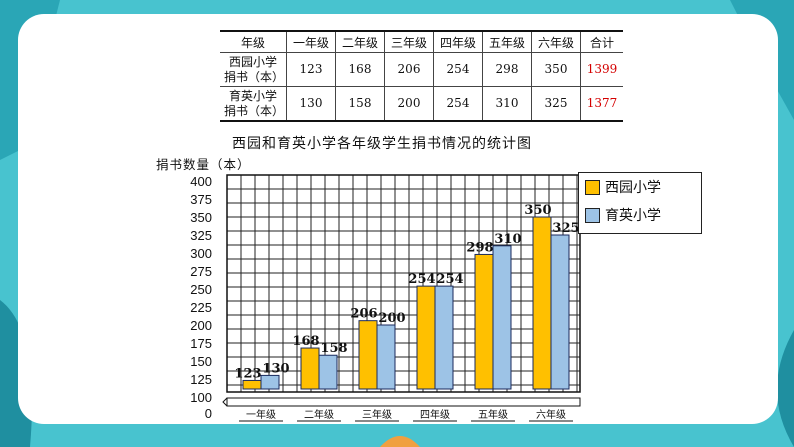 The height and width of the screenshot is (447, 794). What do you see at coordinates (311, 41) in the screenshot?
I see `header-grade1: 一年级` at bounding box center [311, 41].